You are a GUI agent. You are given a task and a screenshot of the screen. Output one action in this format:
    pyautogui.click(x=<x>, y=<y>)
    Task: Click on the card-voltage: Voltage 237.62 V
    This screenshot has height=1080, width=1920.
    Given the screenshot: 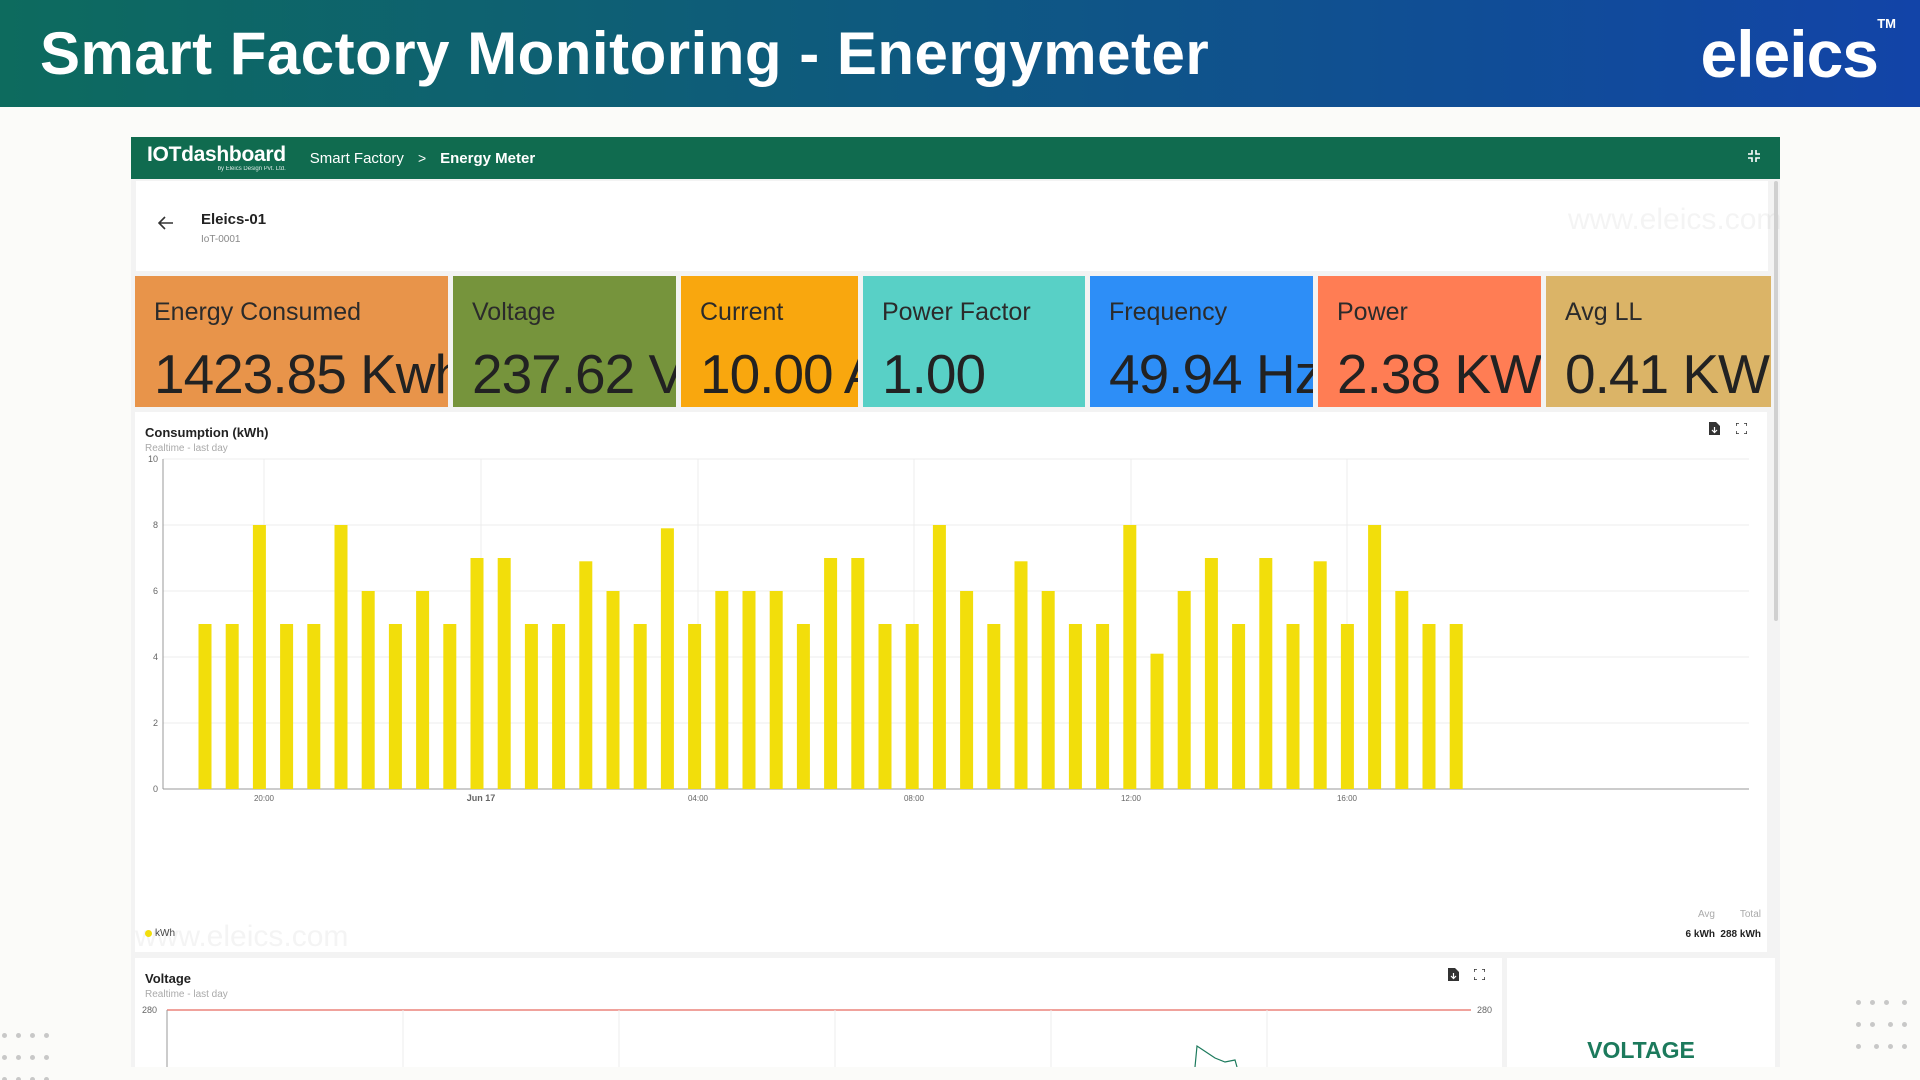 What is the action you would take?
    pyautogui.click(x=564, y=341)
    